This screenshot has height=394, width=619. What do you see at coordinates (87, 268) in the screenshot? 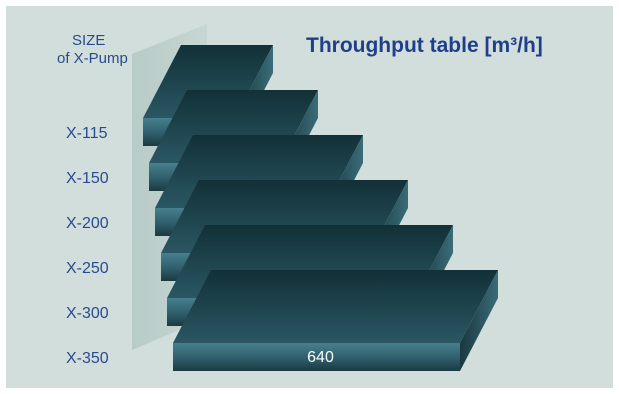
I see `category-label: X-250` at bounding box center [87, 268].